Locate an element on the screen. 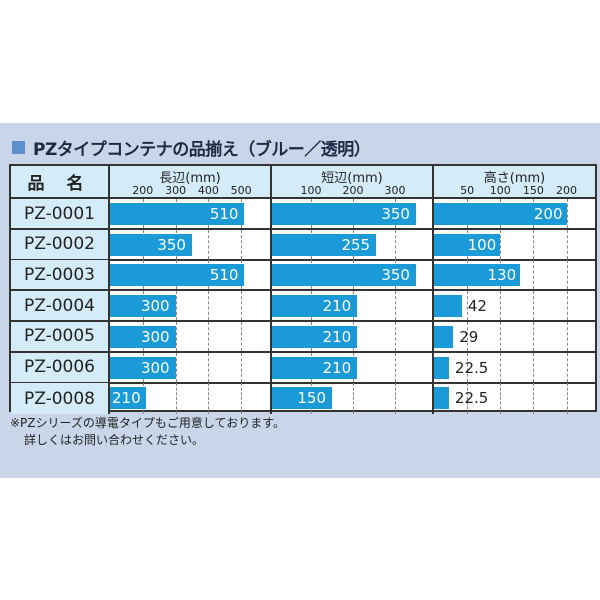 The width and height of the screenshot is (600, 600). product-name: PZ-0004 is located at coordinates (60, 306).